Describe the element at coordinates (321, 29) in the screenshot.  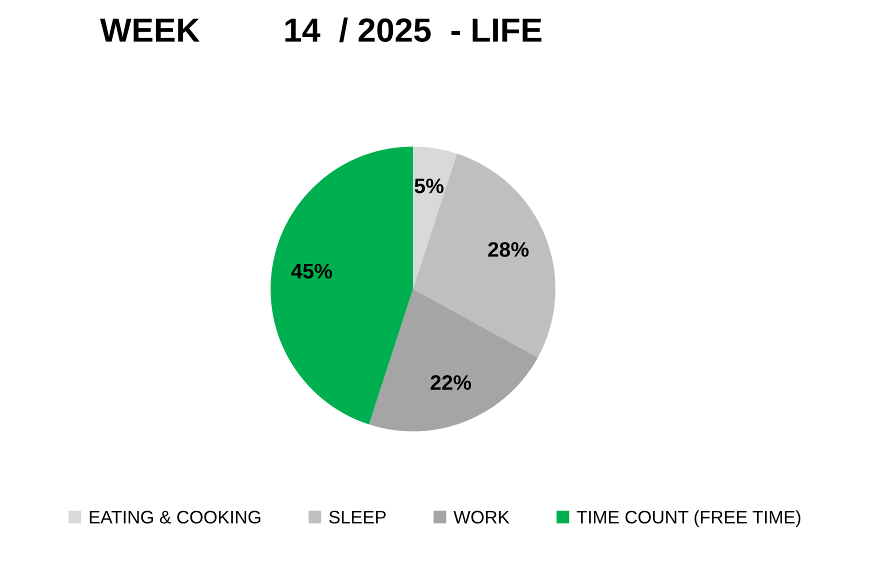
I see `chart-title: WEEK 14 / 2025 - LIFE` at that location.